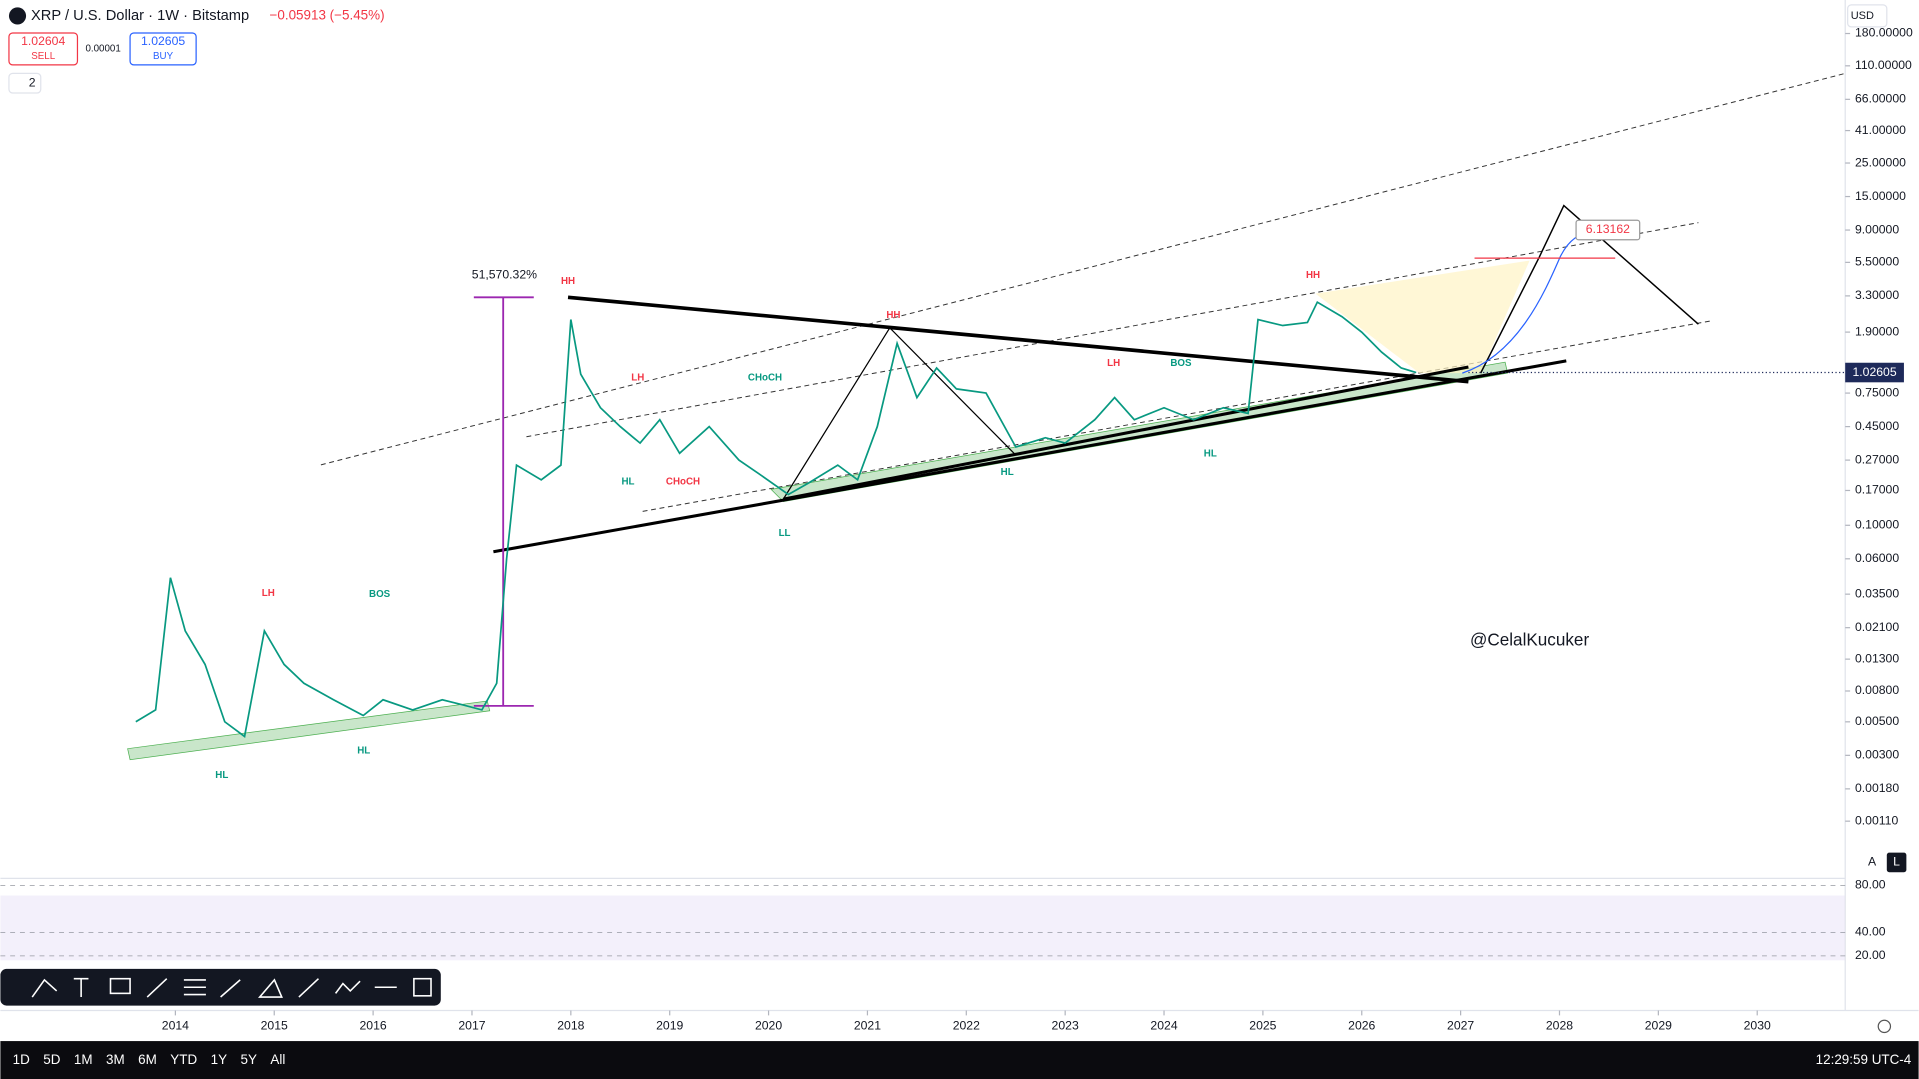 This screenshot has height=1079, width=1919. What do you see at coordinates (1877, 426) in the screenshot?
I see `y-tick-label: 0.45000` at bounding box center [1877, 426].